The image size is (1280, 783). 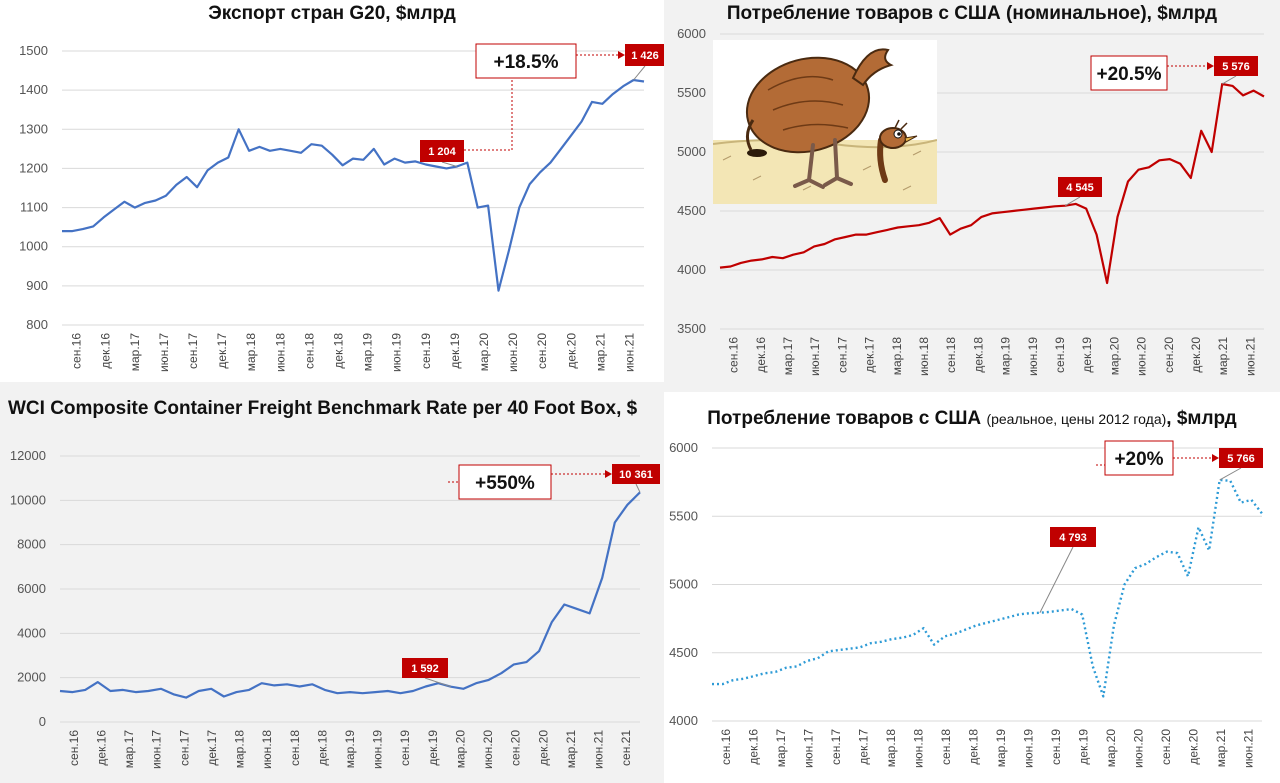 I want to click on kiwi-bird-cartoon-image, so click(x=825, y=122).